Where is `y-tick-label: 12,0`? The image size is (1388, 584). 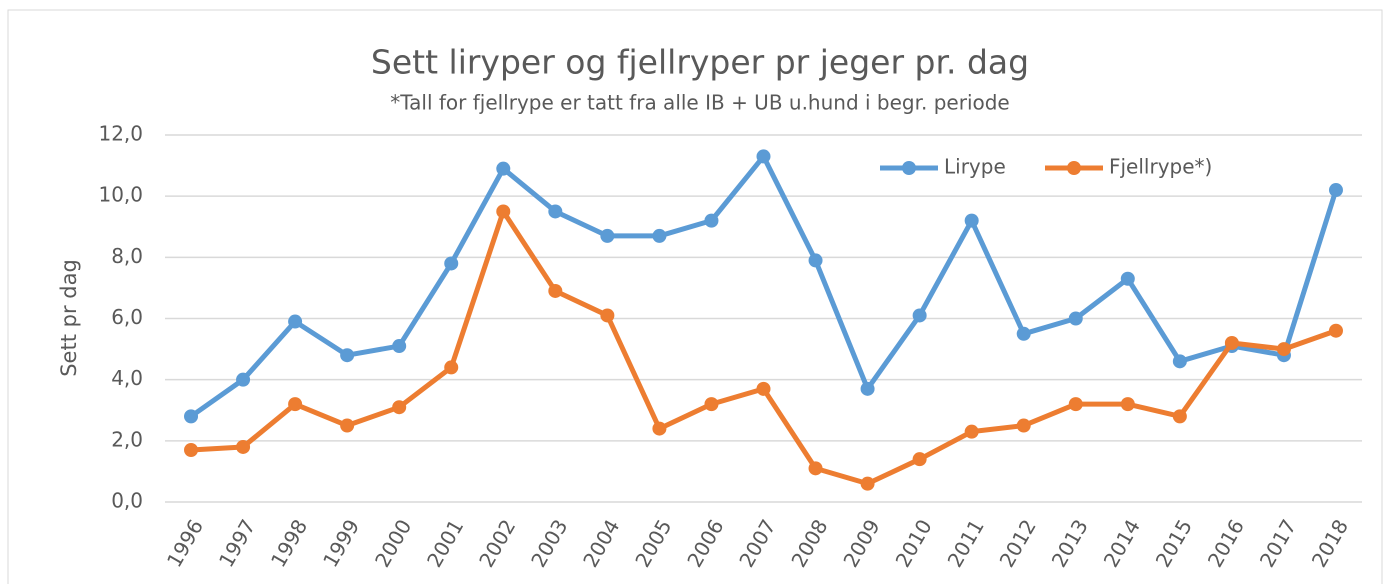 y-tick-label: 12,0 is located at coordinates (120, 134).